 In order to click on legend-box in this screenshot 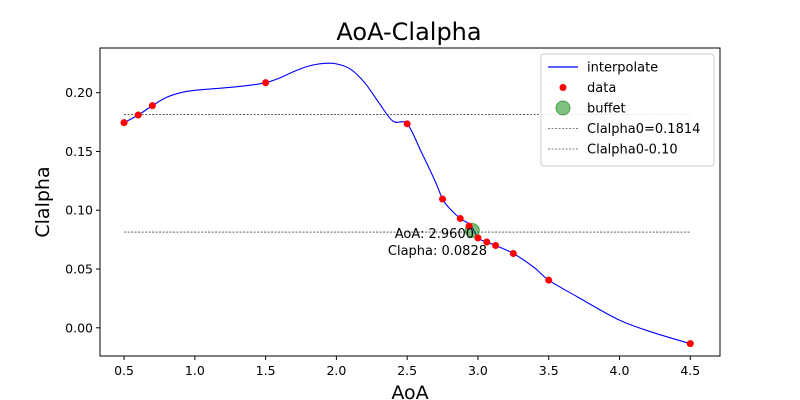, I will do `click(627, 110)`.